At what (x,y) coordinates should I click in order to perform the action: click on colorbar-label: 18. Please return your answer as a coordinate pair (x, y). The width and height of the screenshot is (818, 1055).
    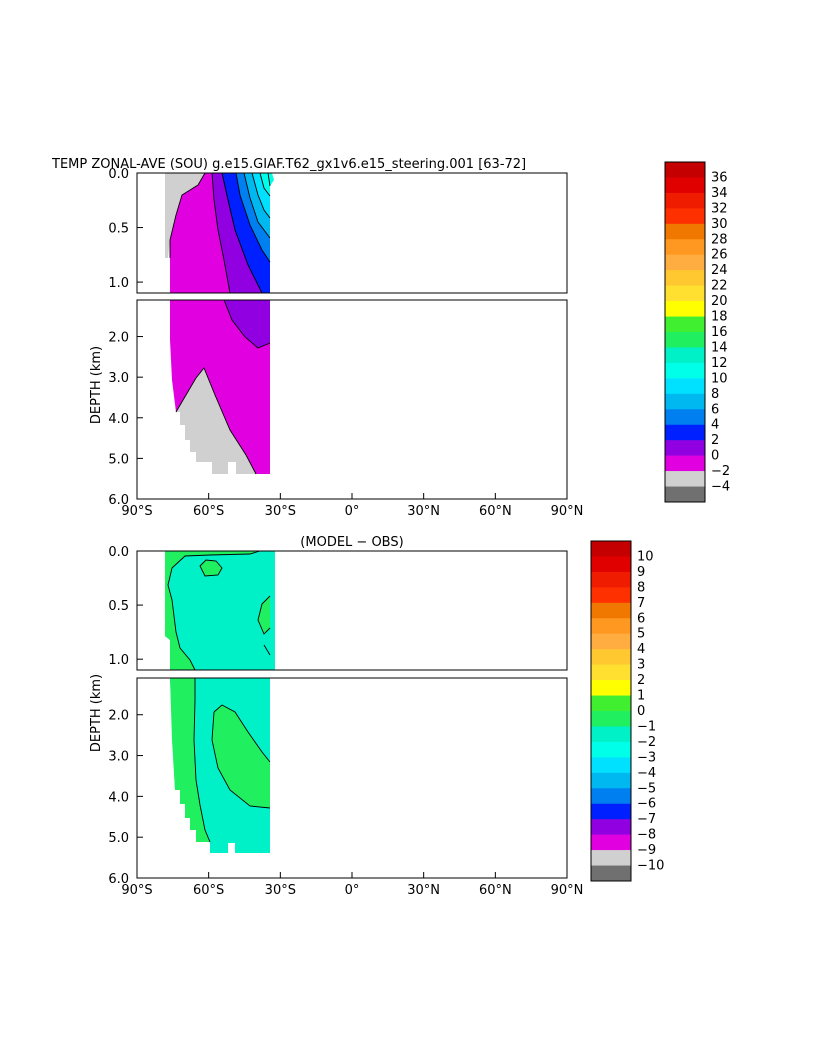
    Looking at the image, I should click on (719, 317).